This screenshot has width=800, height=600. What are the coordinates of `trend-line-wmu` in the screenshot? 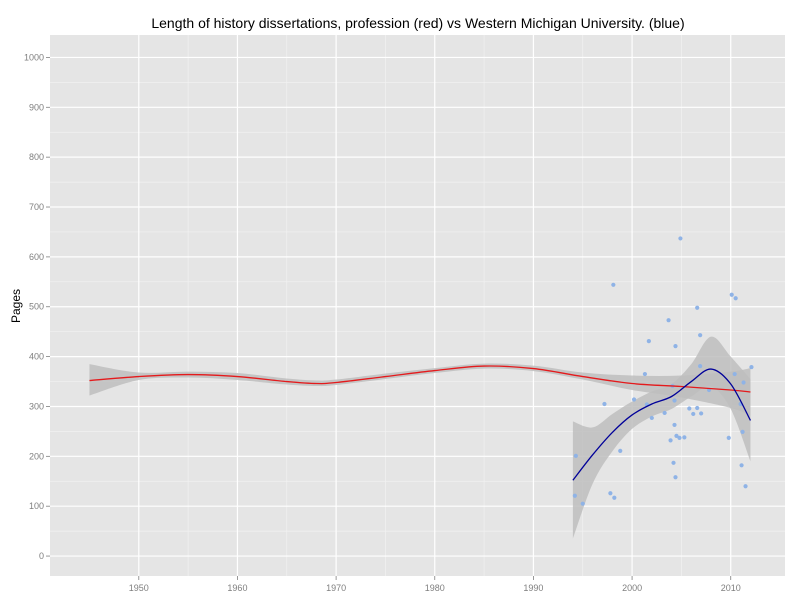 It's located at (662, 424).